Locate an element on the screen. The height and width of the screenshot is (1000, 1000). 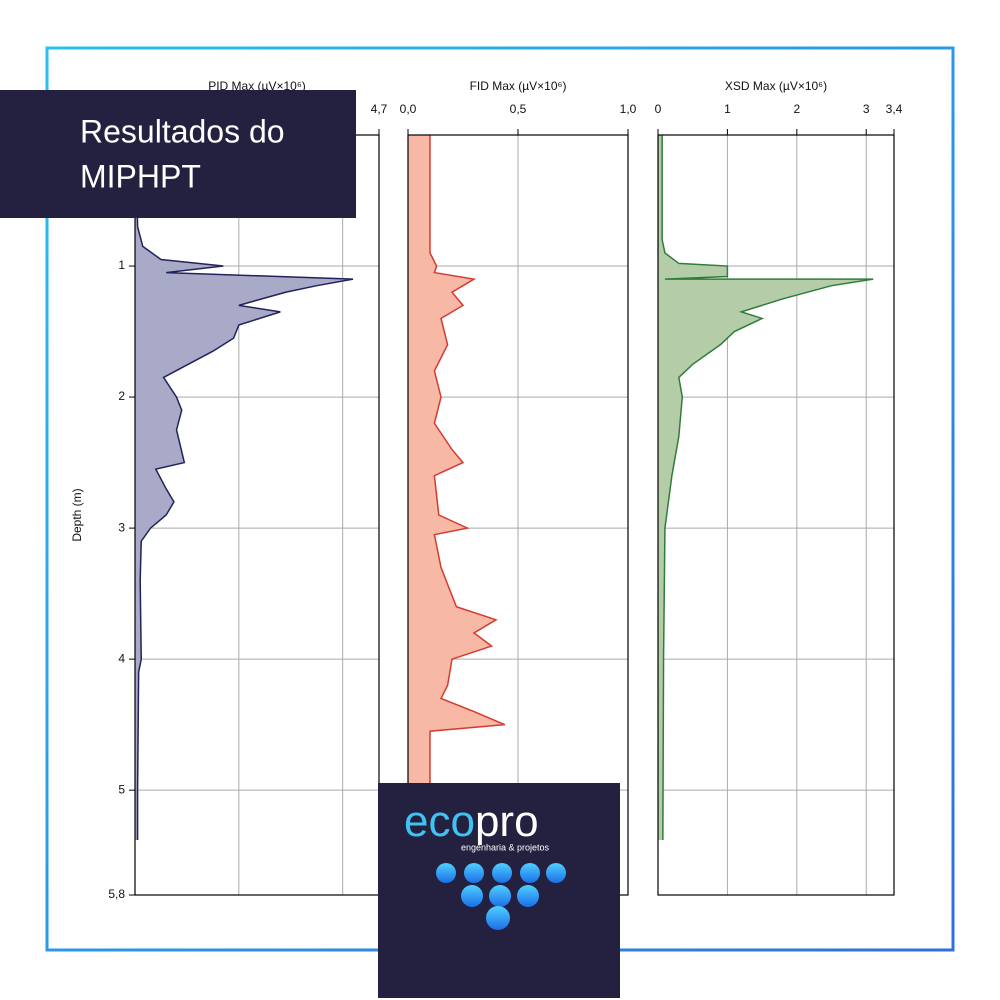
x-tick-label: 0 is located at coordinates (658, 109).